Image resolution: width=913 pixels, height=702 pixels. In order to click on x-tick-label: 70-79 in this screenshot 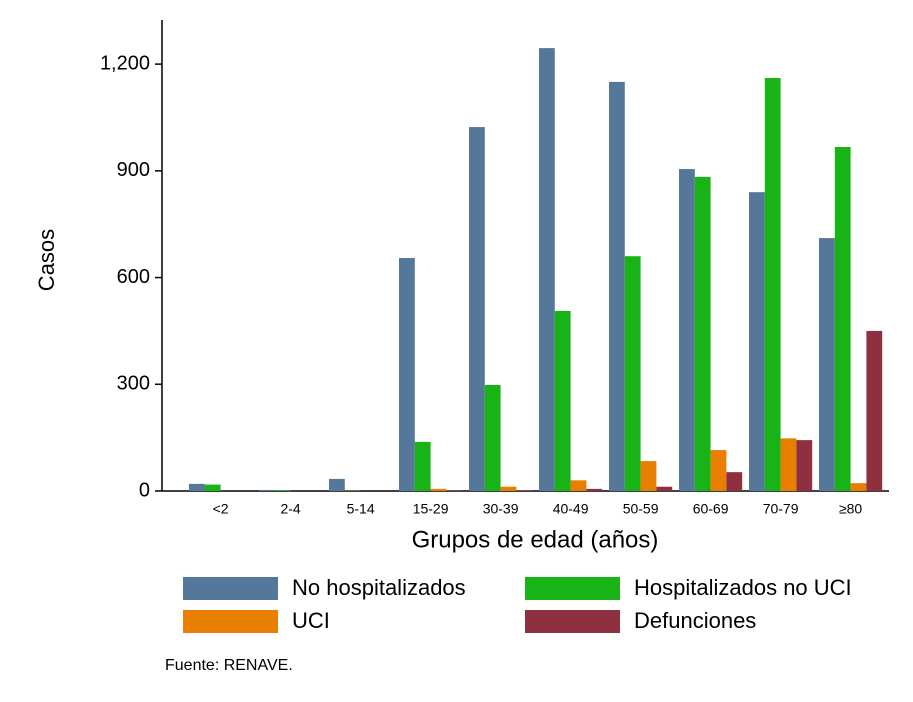, I will do `click(781, 509)`.